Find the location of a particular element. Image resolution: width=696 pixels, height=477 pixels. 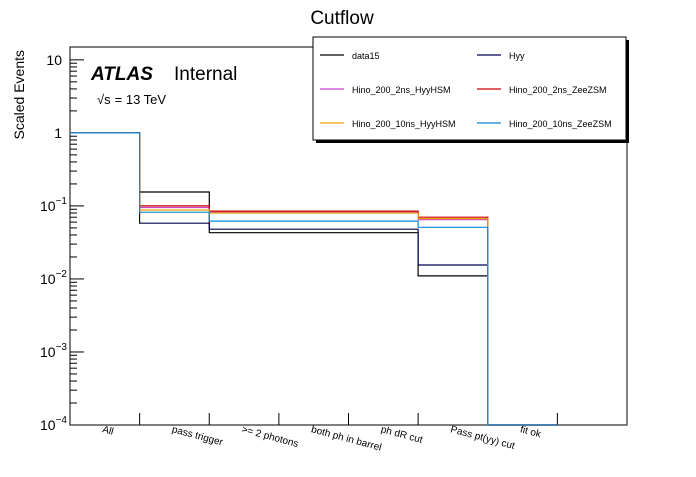

x-tick-label: >= 2 photons is located at coordinates (269, 437).